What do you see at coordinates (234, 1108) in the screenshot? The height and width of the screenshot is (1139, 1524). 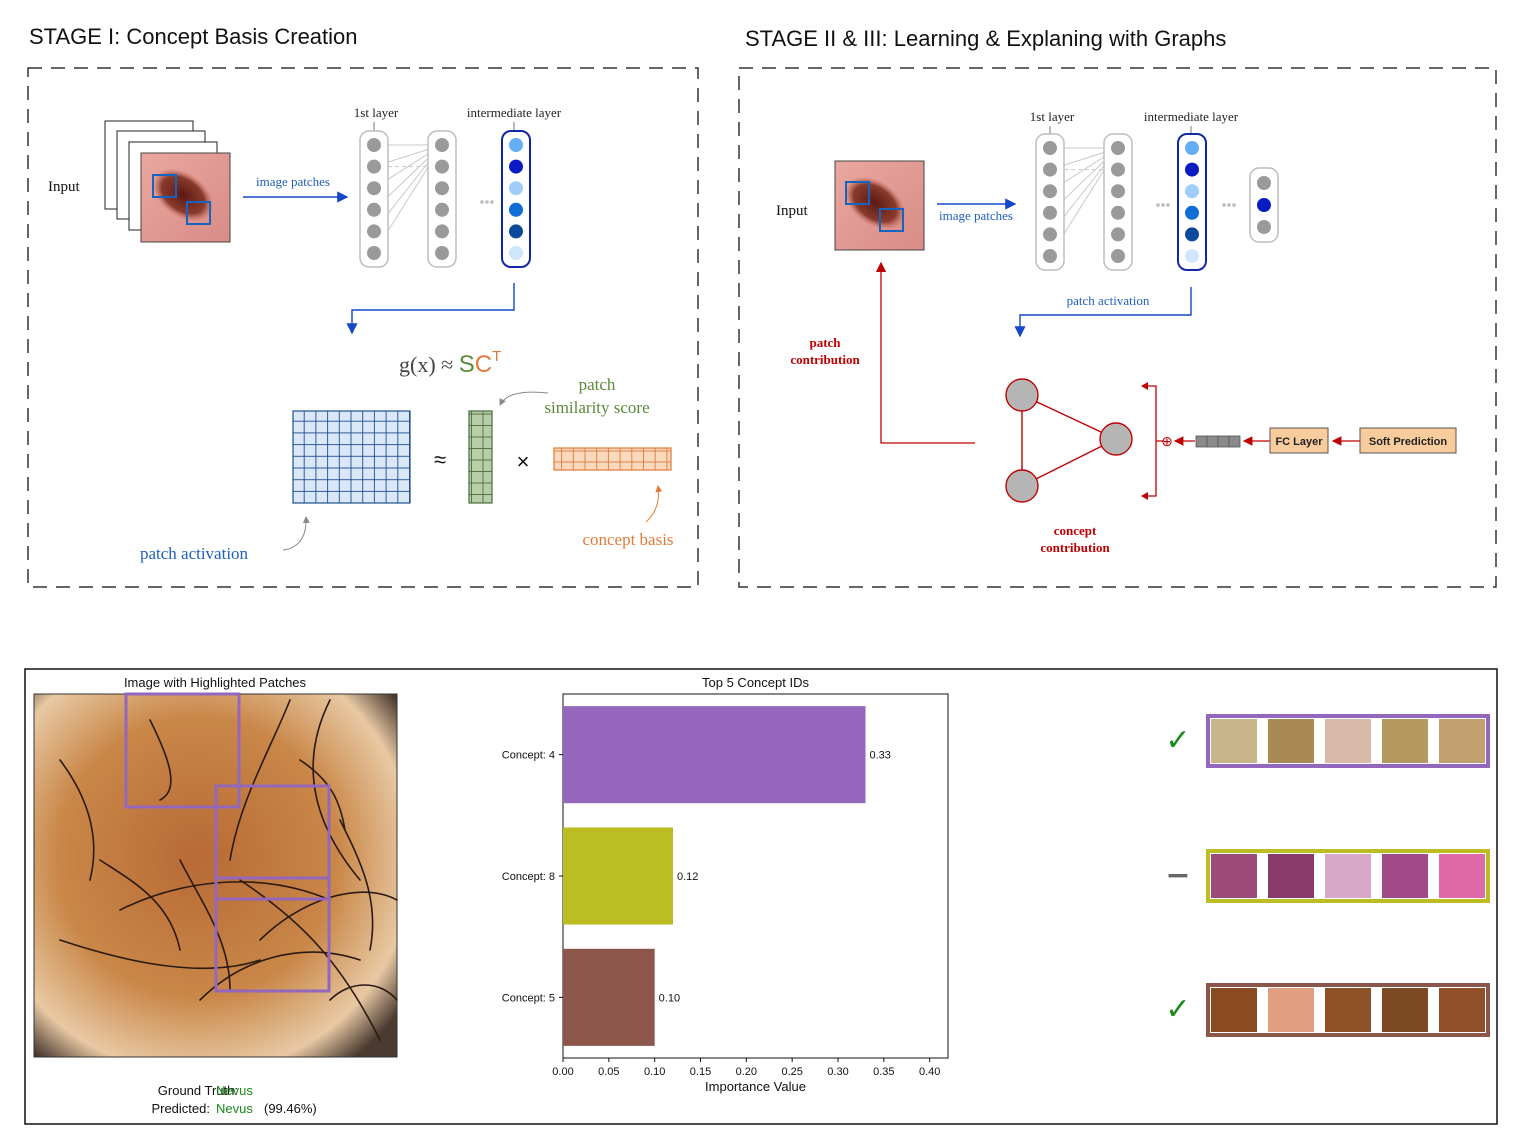 I see `predicted-value: Nevus` at bounding box center [234, 1108].